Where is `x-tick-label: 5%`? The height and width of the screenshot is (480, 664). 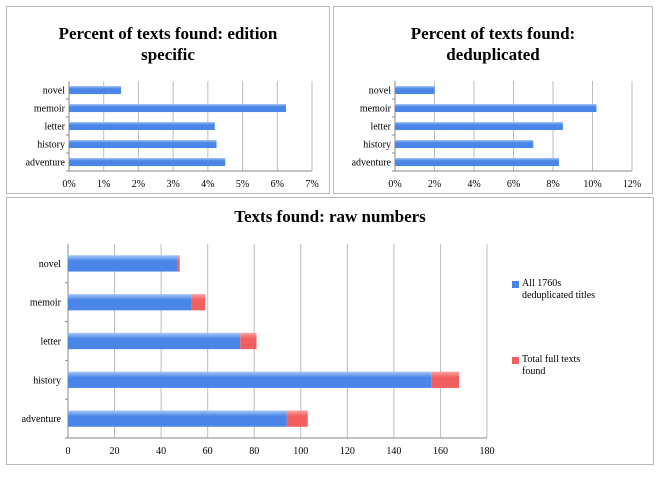 x-tick-label: 5% is located at coordinates (242, 184).